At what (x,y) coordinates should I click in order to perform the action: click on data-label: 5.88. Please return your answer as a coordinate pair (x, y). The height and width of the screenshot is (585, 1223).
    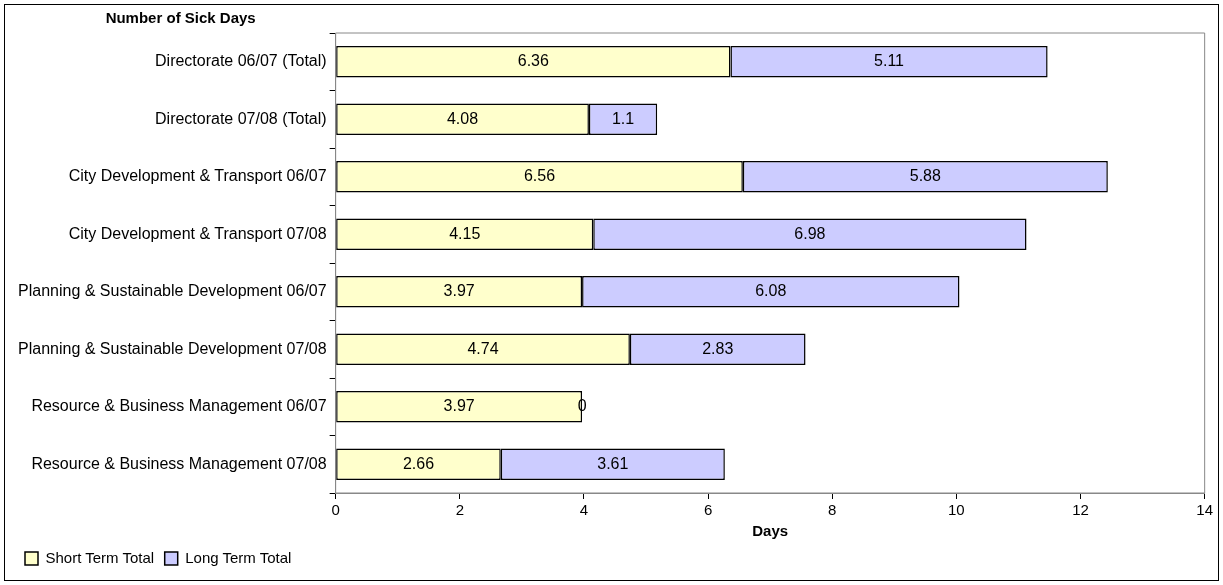
    Looking at the image, I should click on (925, 176).